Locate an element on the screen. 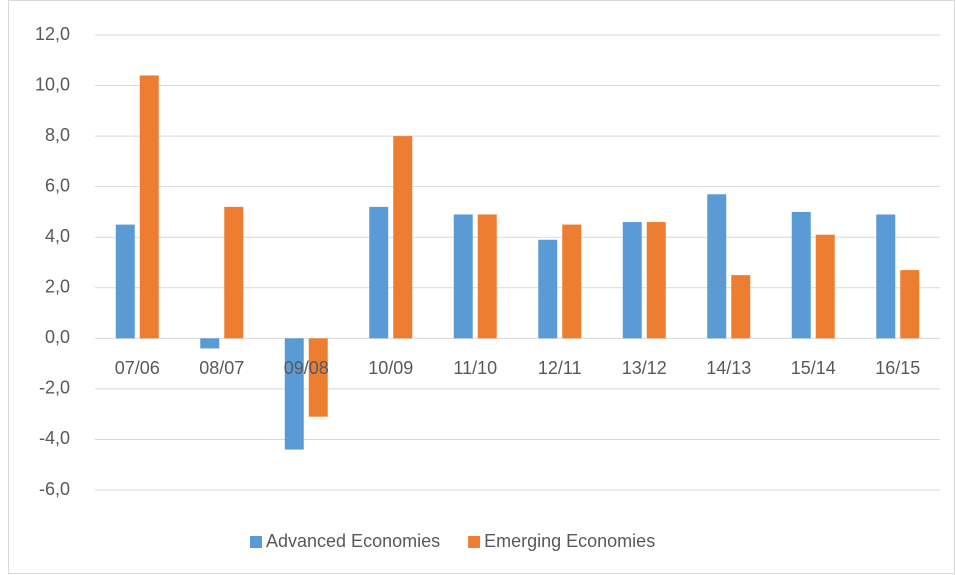  x-tick-label: 10/09 is located at coordinates (390, 368).